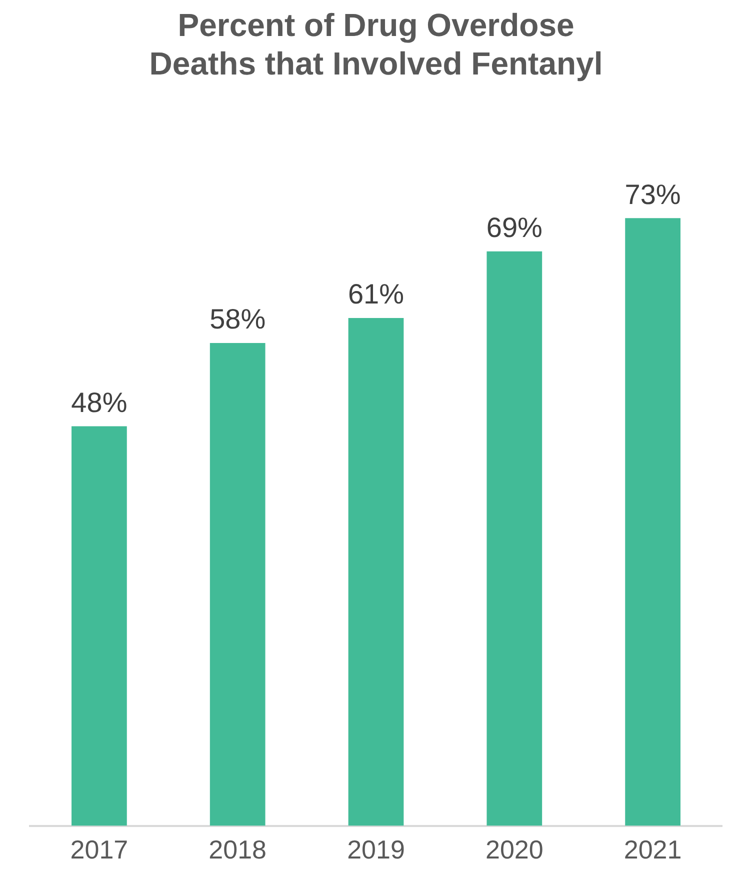 This screenshot has width=740, height=881. What do you see at coordinates (376, 44) in the screenshot?
I see `chart-title: Percent of Drug Overdose Deaths that Involved Fentanyl` at bounding box center [376, 44].